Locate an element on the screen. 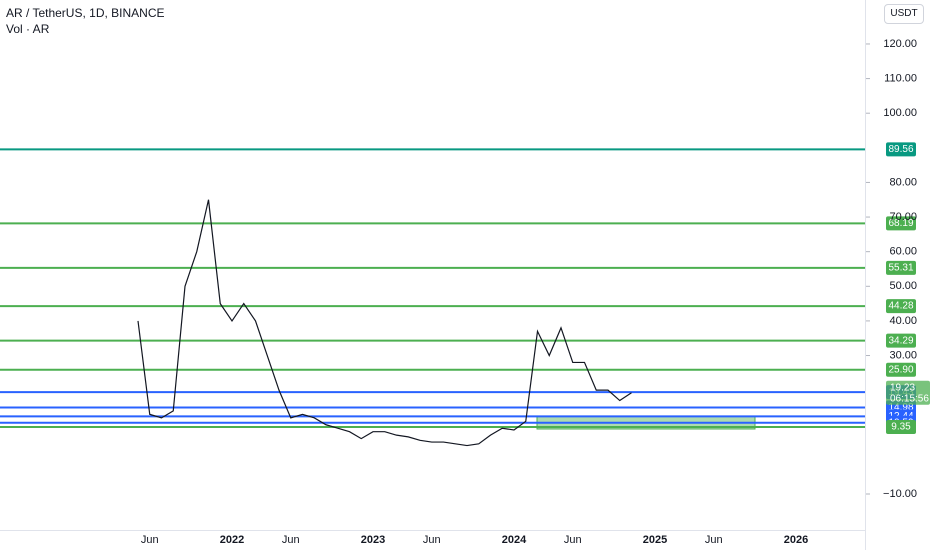 The image size is (932, 550). y-tick-label: 70.00 is located at coordinates (903, 217).